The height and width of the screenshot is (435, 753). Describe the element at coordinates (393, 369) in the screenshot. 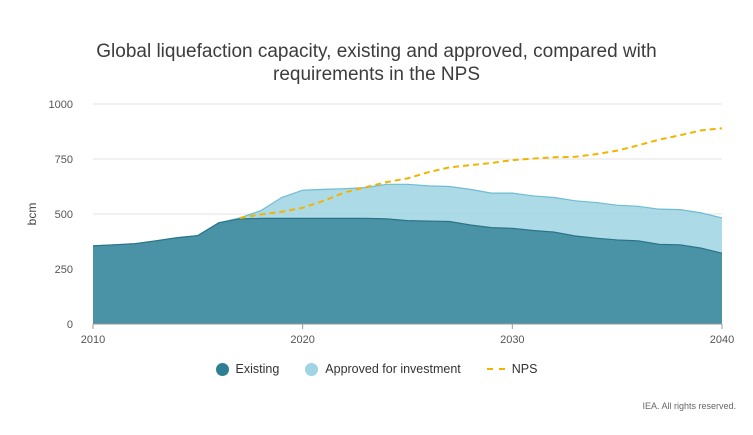

I see `legend-label-approved: Approved for investment` at that location.